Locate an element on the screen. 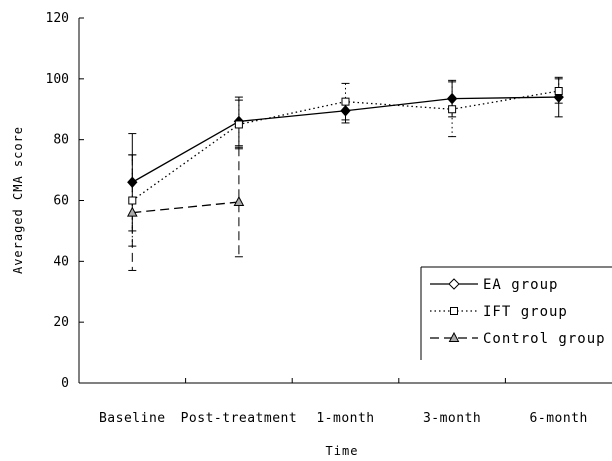  legend-label: IFT group is located at coordinates (525, 312).